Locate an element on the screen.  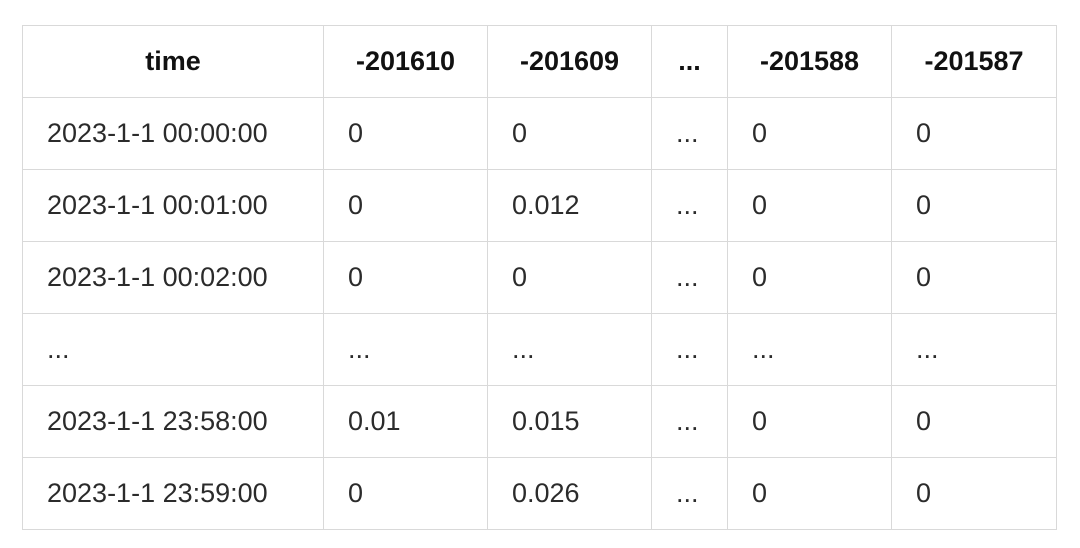
table-row: 2023-1-1 23:59:00 0 0.026... 0 0 is located at coordinates (539, 493).